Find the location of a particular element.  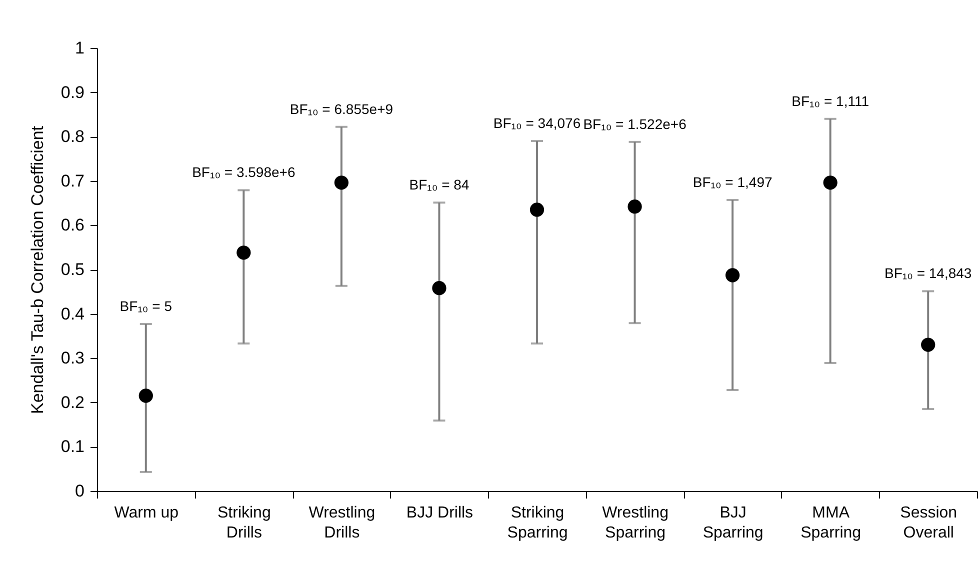

annotation: BF₁₀ = 84 is located at coordinates (439, 184).